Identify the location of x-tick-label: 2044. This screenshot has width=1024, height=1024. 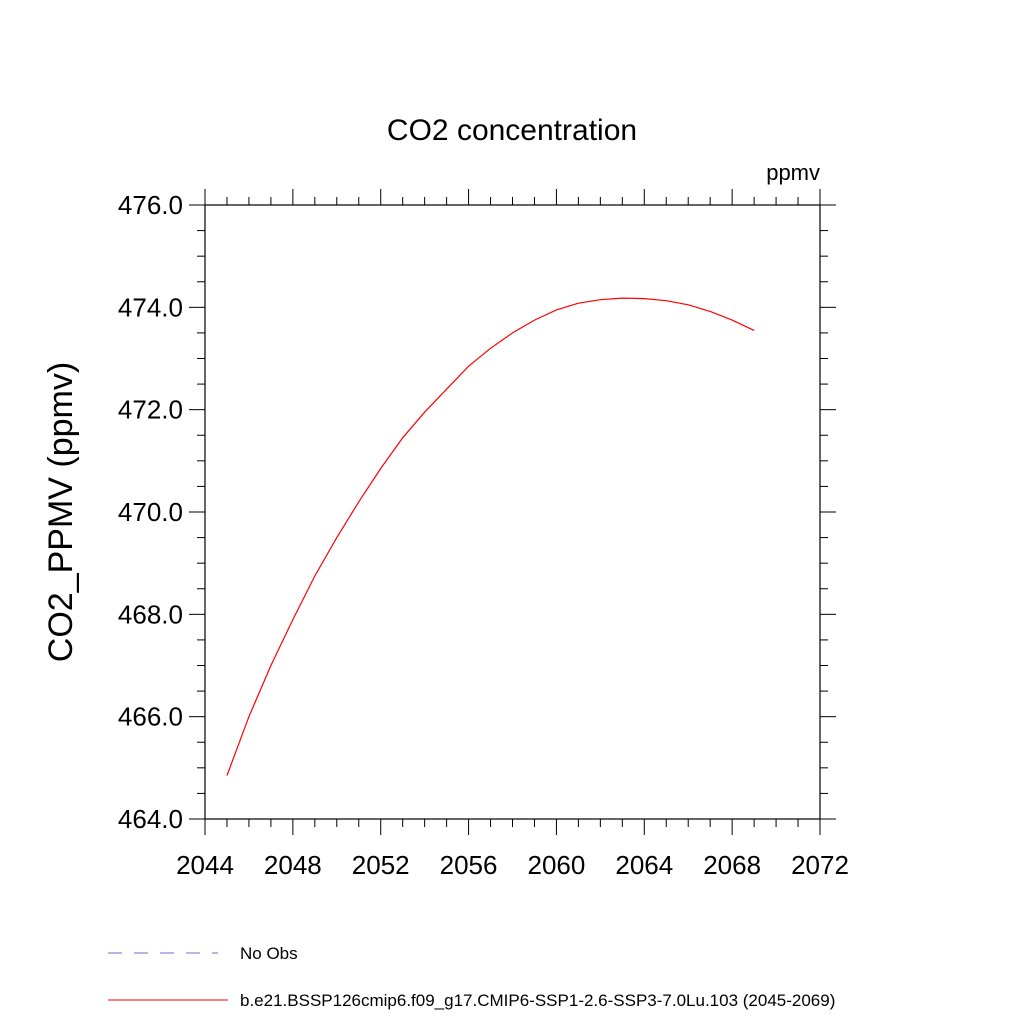
(205, 865).